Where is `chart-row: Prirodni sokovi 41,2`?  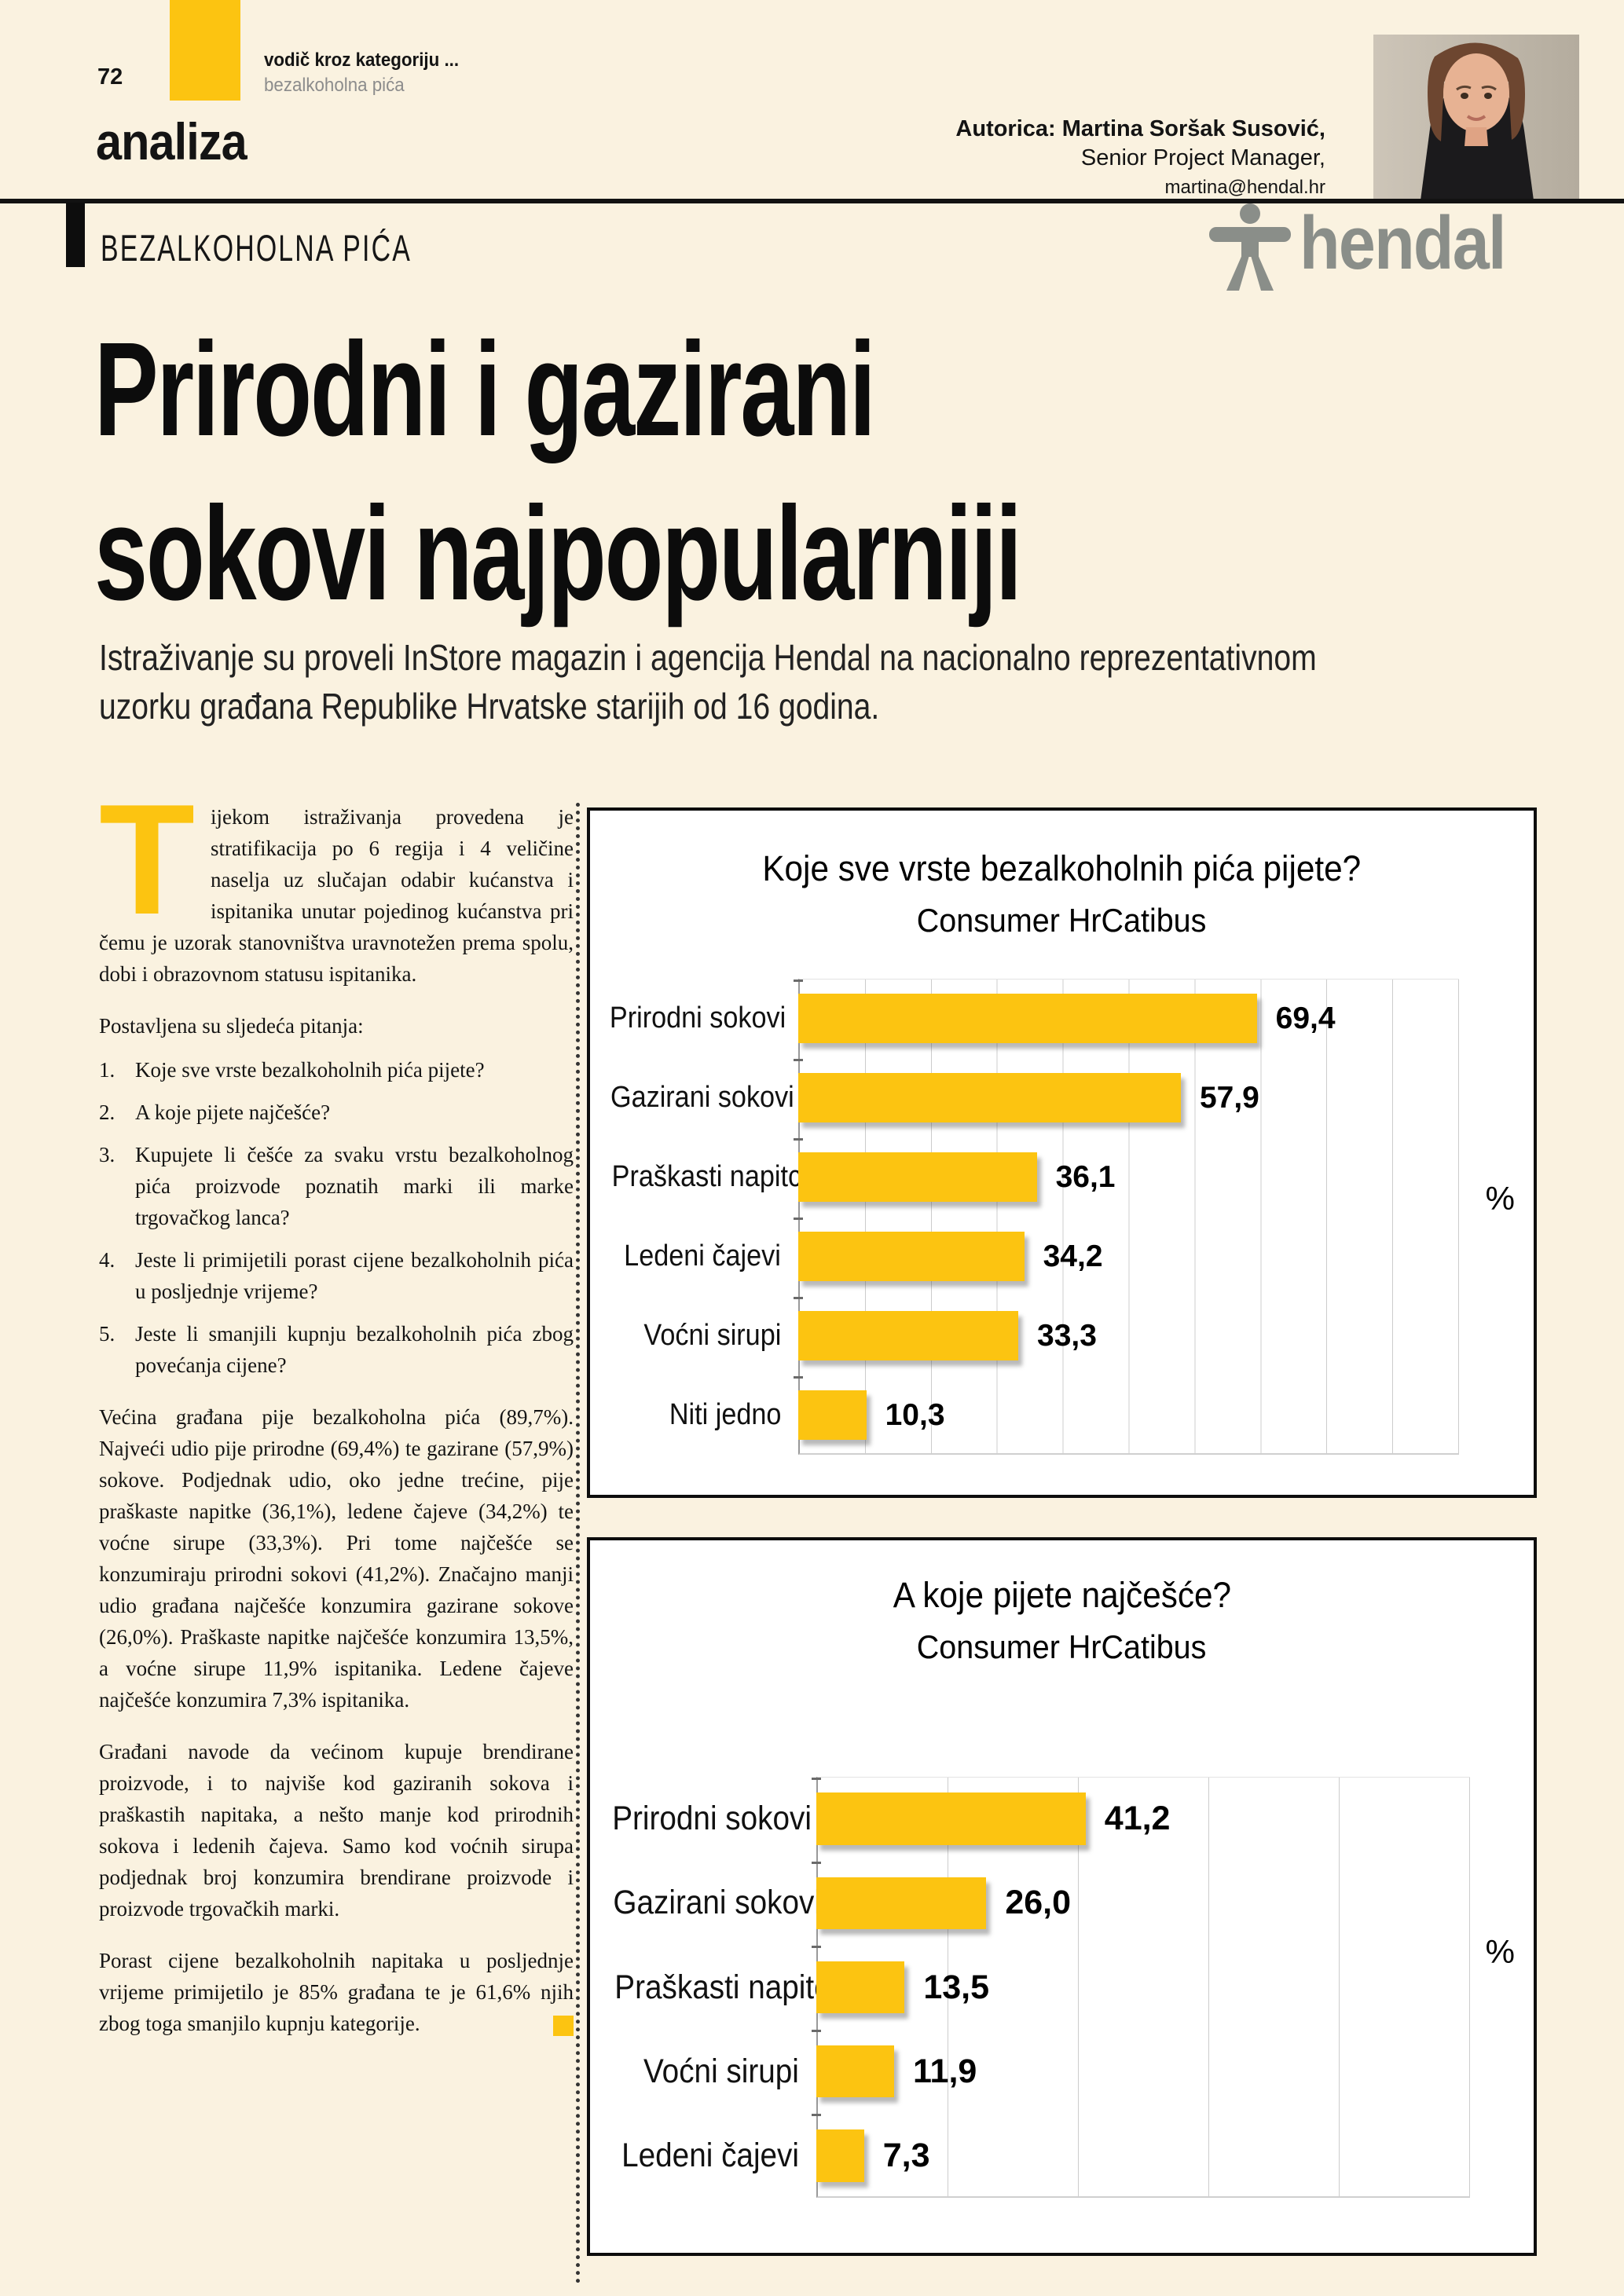
chart-row: Prirodni sokovi 41,2 is located at coordinates (1030, 1819).